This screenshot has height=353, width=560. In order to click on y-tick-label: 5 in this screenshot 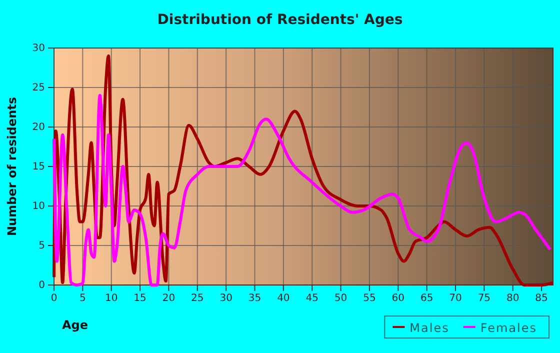, I will do `click(41, 246)`.